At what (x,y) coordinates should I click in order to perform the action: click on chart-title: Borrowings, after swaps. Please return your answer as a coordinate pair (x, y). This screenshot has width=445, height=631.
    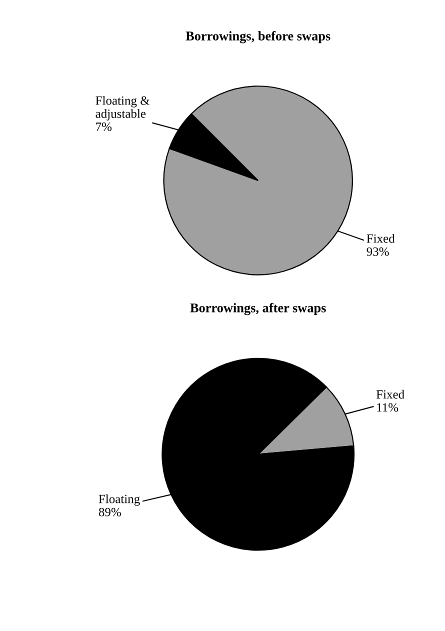
    Looking at the image, I should click on (258, 309).